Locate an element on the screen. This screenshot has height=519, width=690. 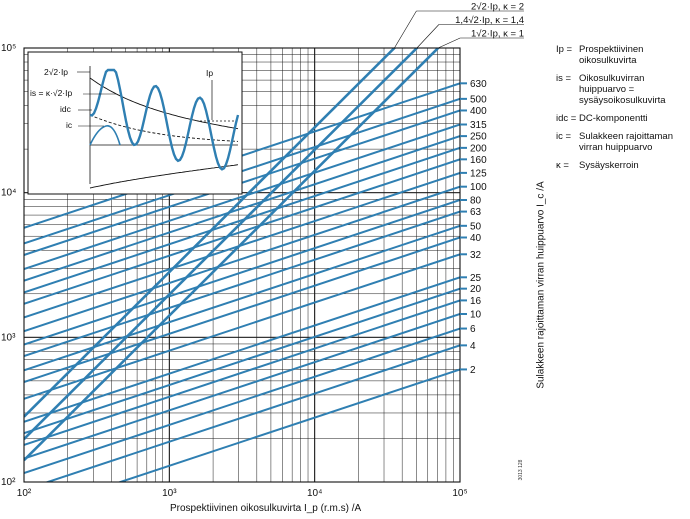
fuse-rating-label: 4 is located at coordinates (473, 346).